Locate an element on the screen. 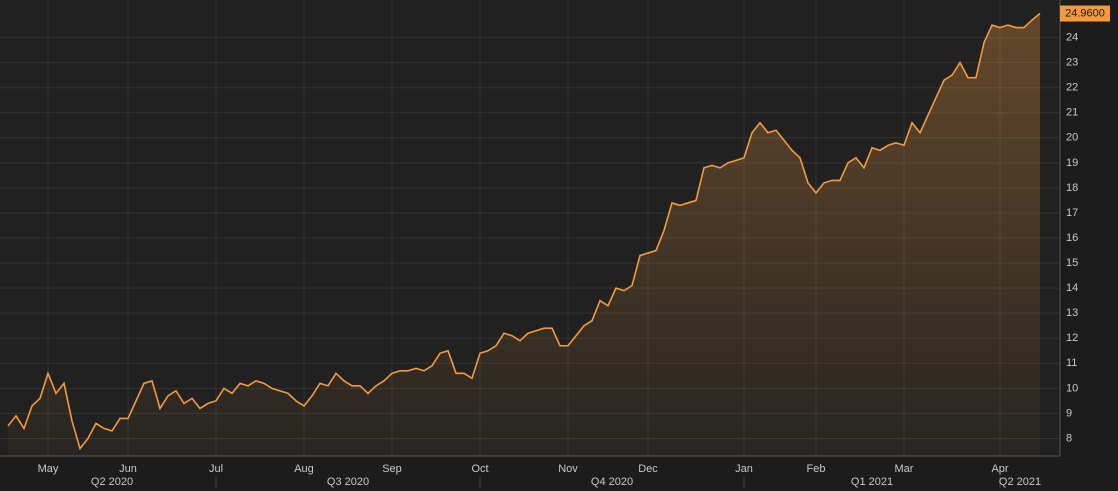 The image size is (1118, 491). y-tick-label: 15 is located at coordinates (1072, 263).